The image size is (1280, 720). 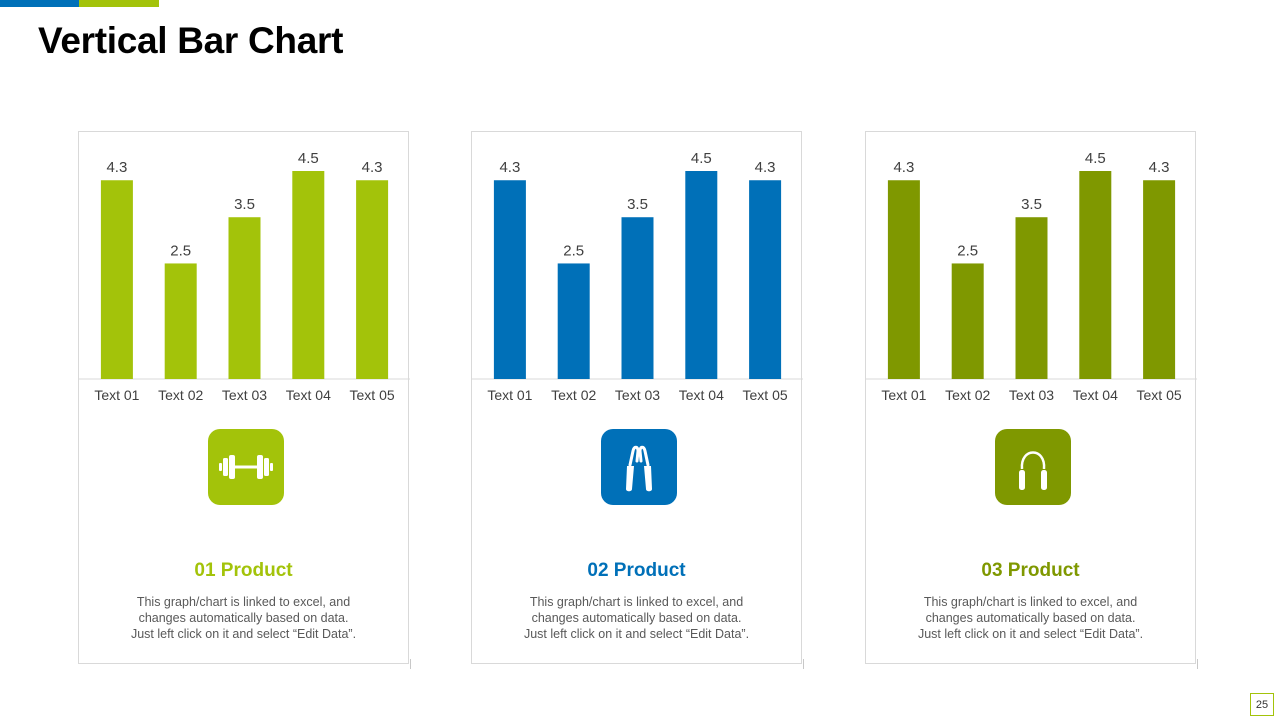 I want to click on top-accent-green, so click(x=119, y=3).